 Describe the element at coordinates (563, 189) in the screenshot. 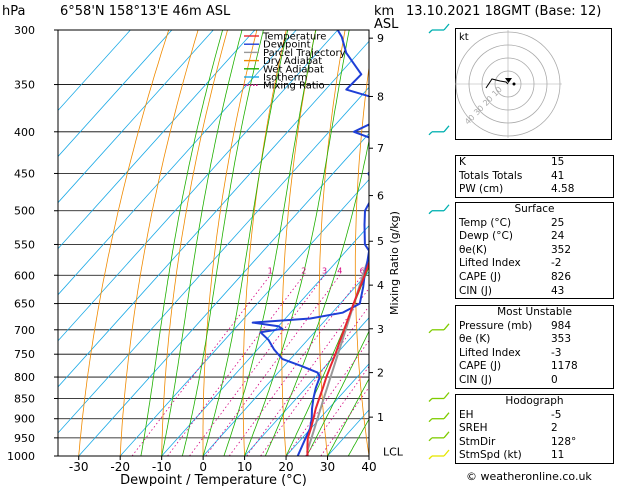

I see `row-value: 4.58` at that location.